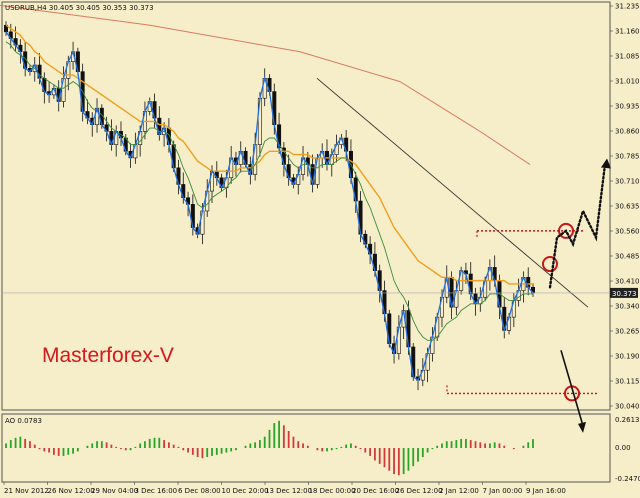 The image size is (640, 498). I want to click on y-tick-label: 31.235, so click(627, 7).